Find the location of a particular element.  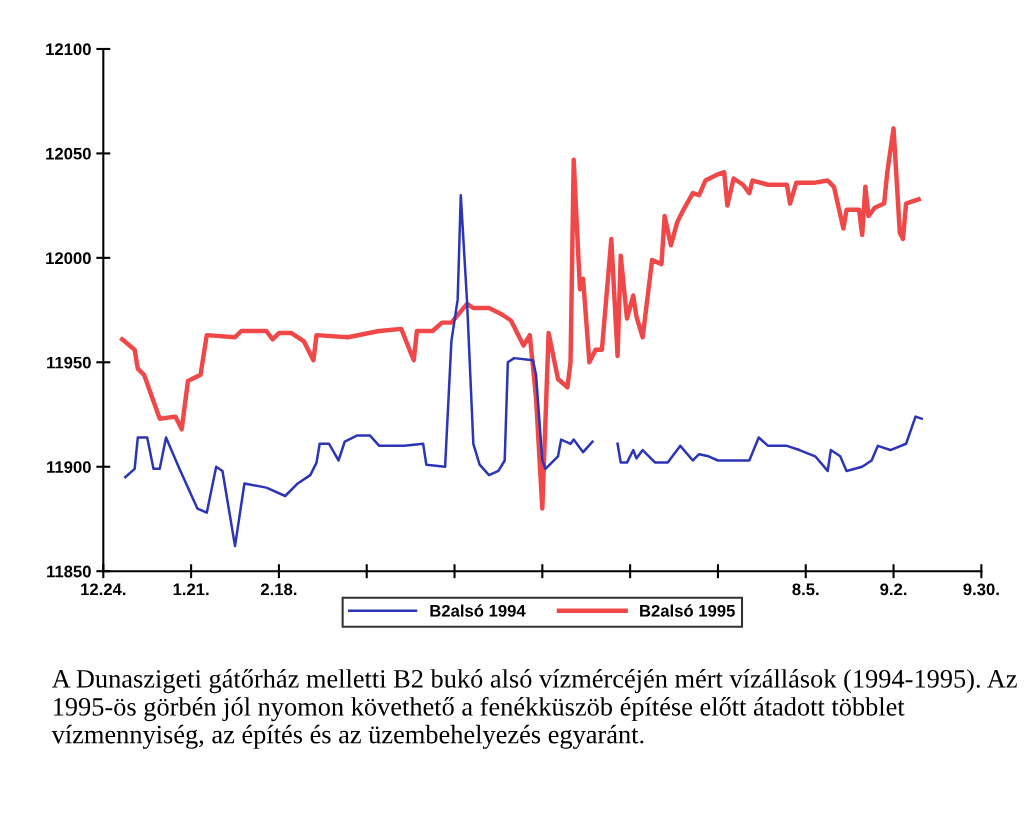

y-tick-label: 11850 is located at coordinates (69, 571).